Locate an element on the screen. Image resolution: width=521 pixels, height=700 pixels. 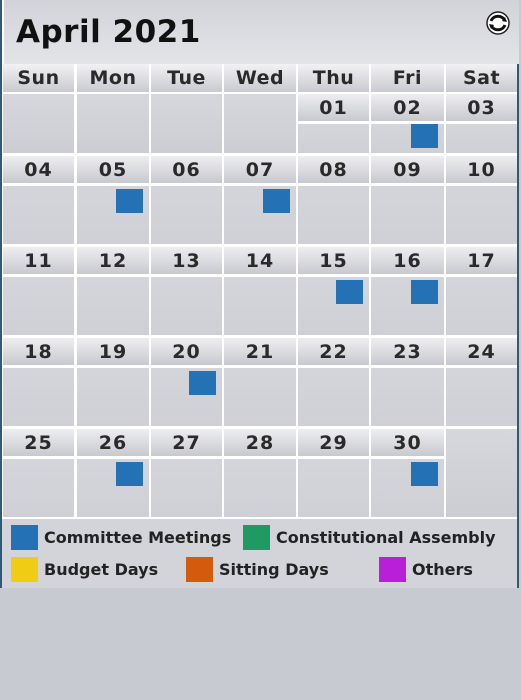
day-number: 18 is located at coordinates (38, 351).